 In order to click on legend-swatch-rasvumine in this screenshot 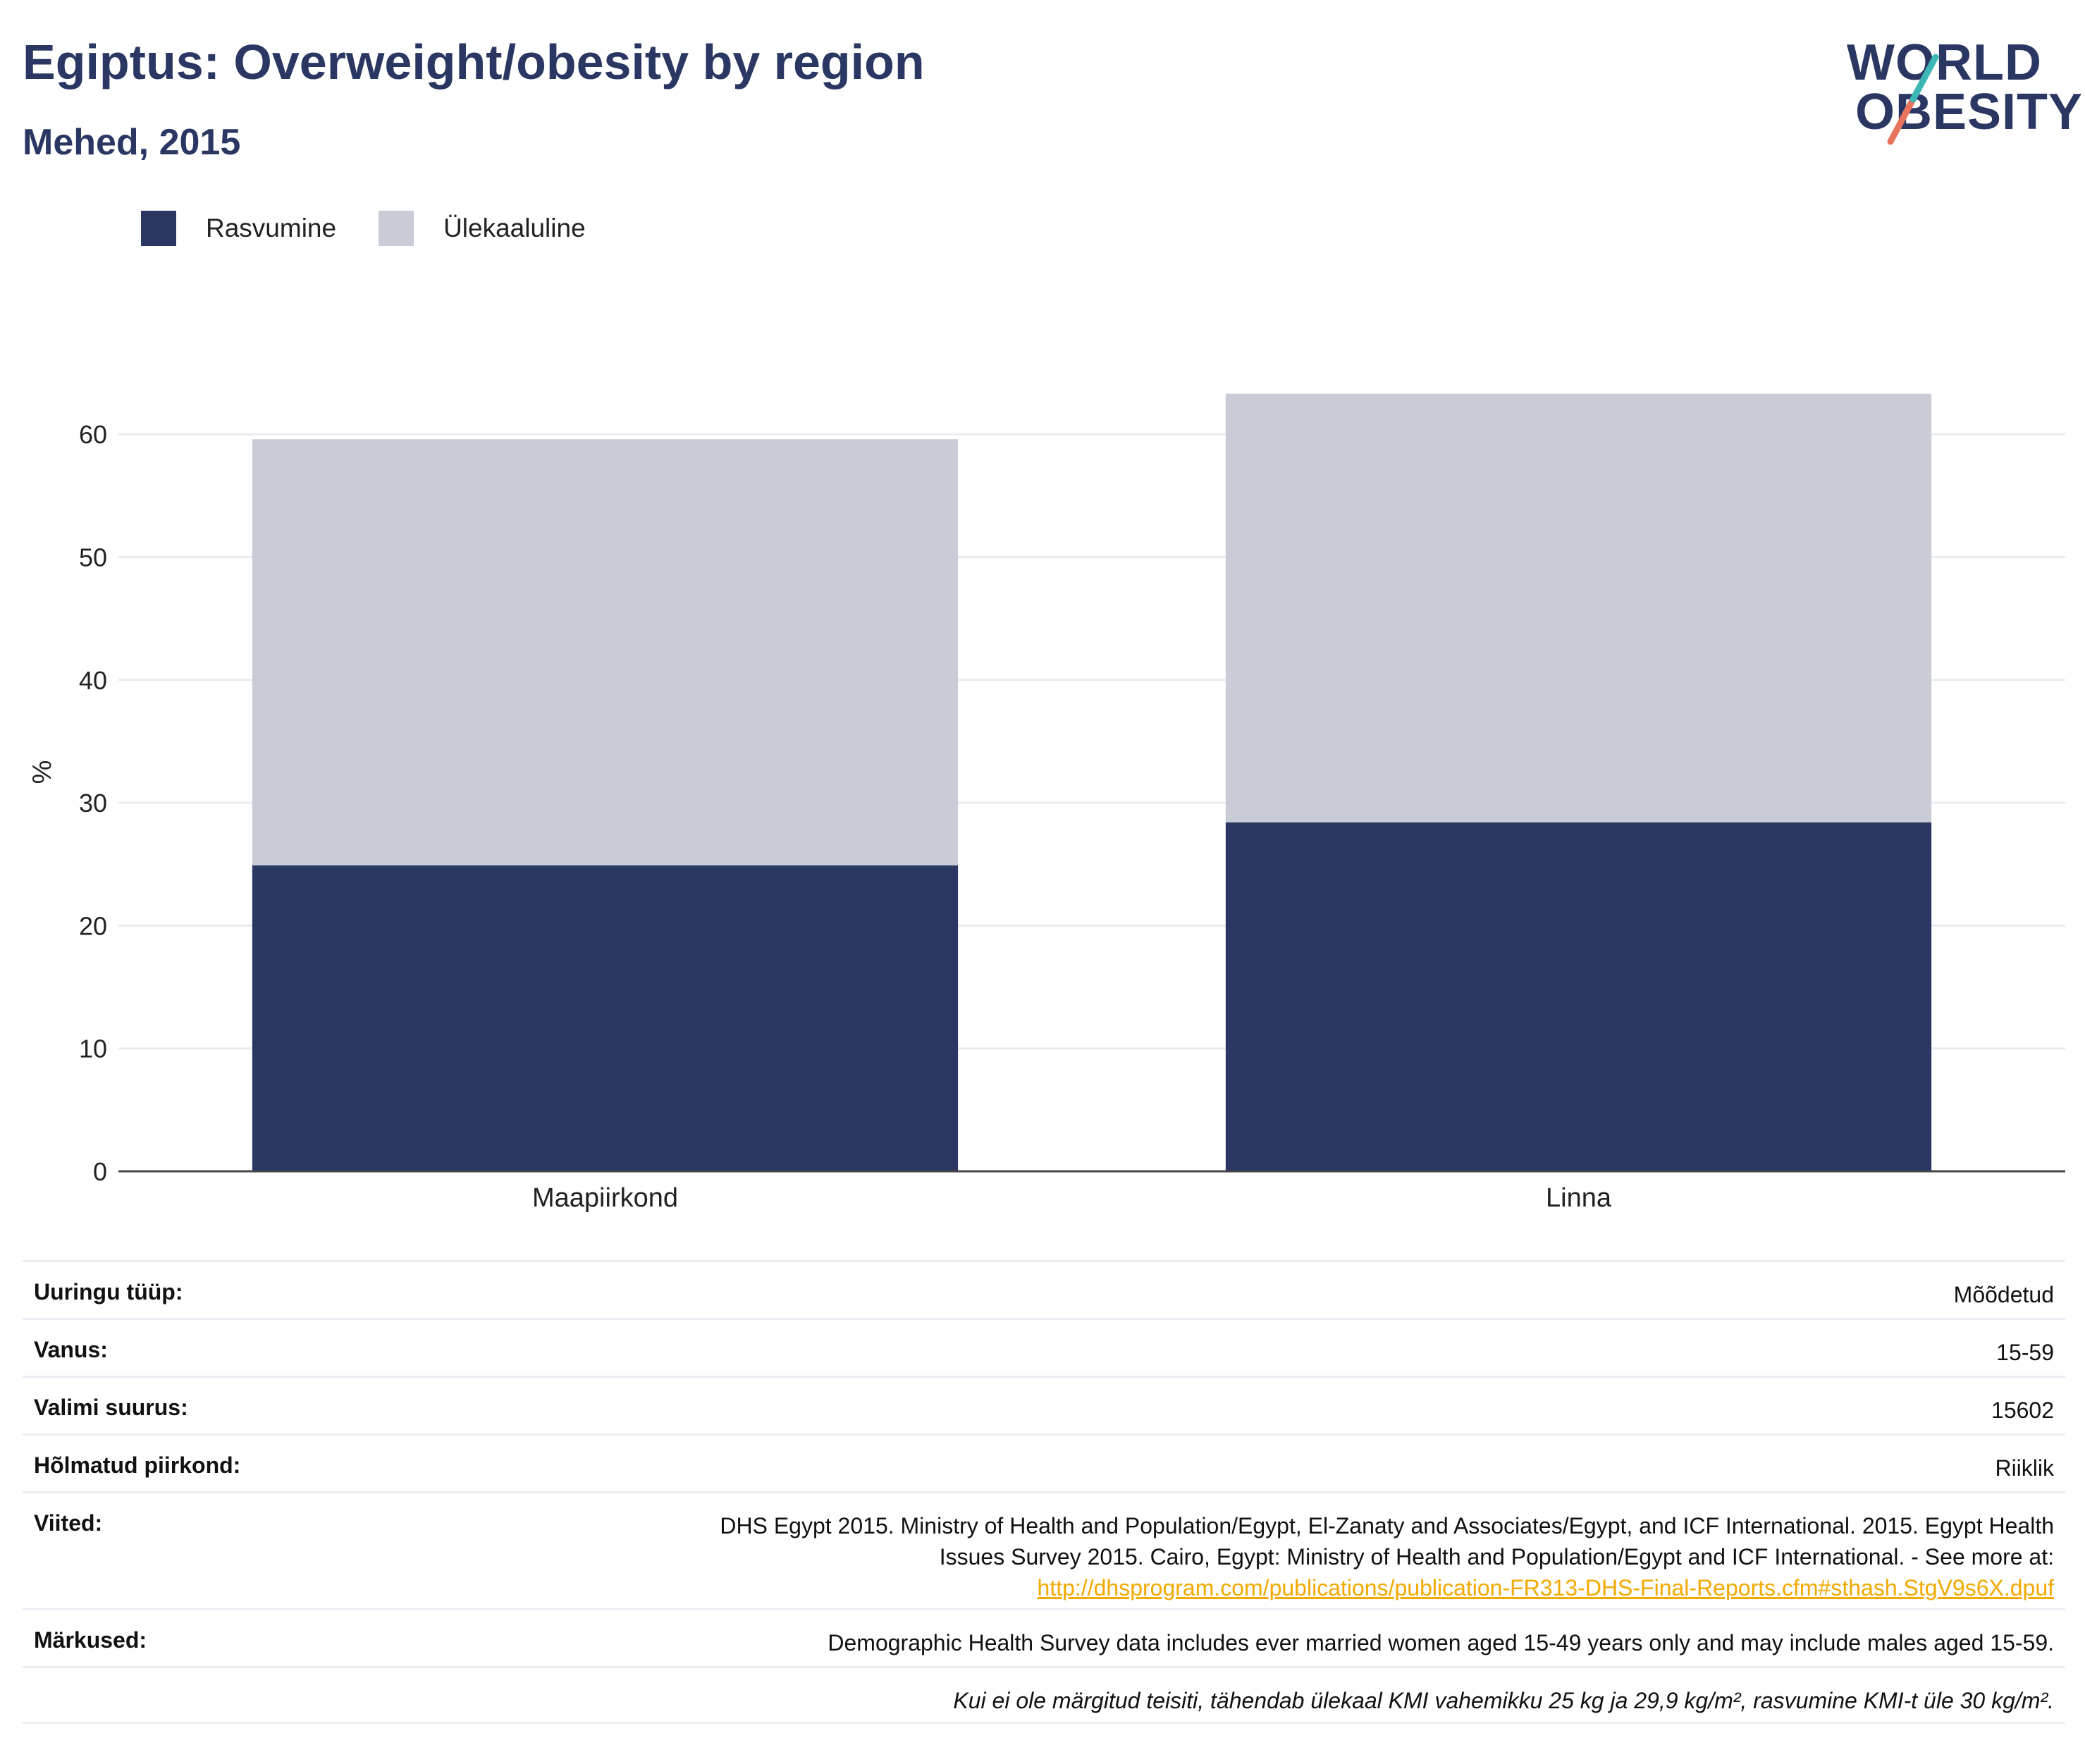, I will do `click(158, 228)`.